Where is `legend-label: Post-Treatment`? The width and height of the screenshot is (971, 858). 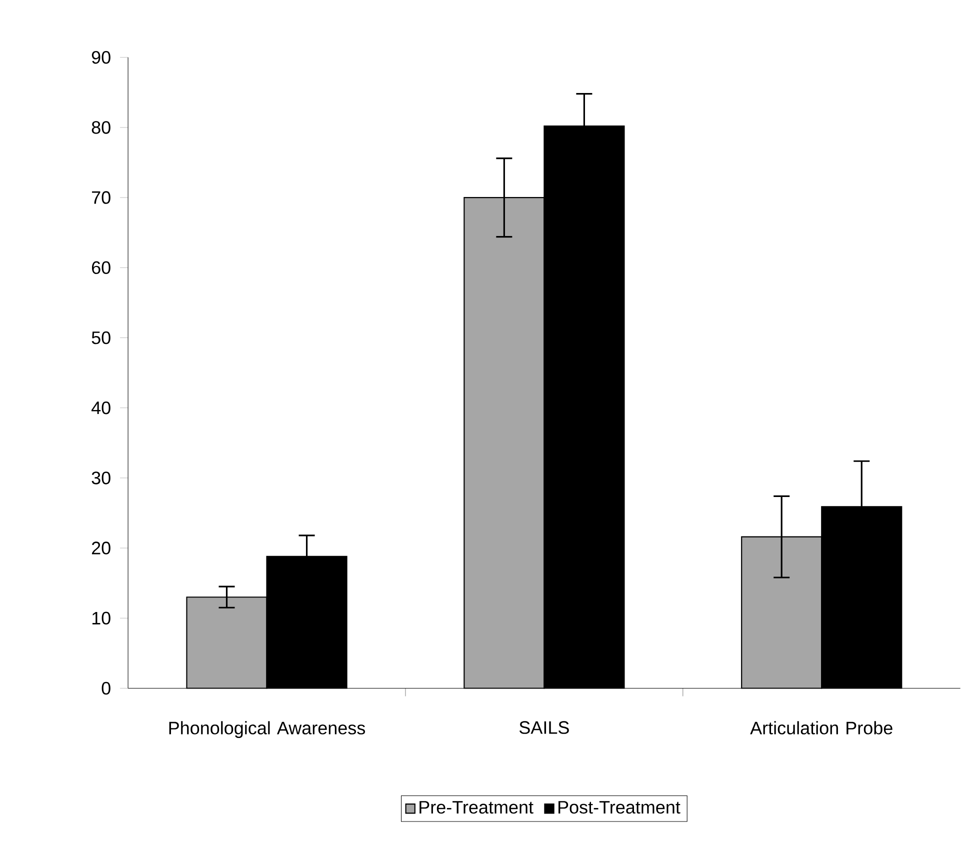 legend-label: Post-Treatment is located at coordinates (619, 807).